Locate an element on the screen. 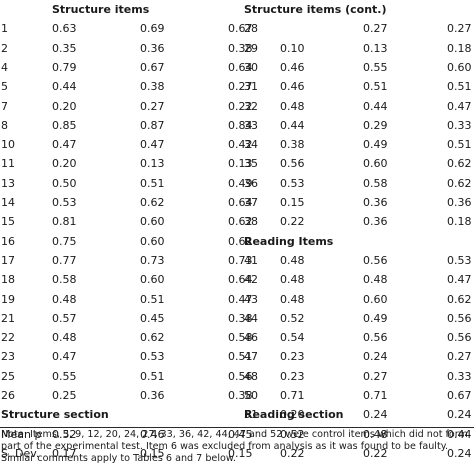 The width and height of the screenshot is (474, 466). value-cell: 0.23 is located at coordinates (292, 357).